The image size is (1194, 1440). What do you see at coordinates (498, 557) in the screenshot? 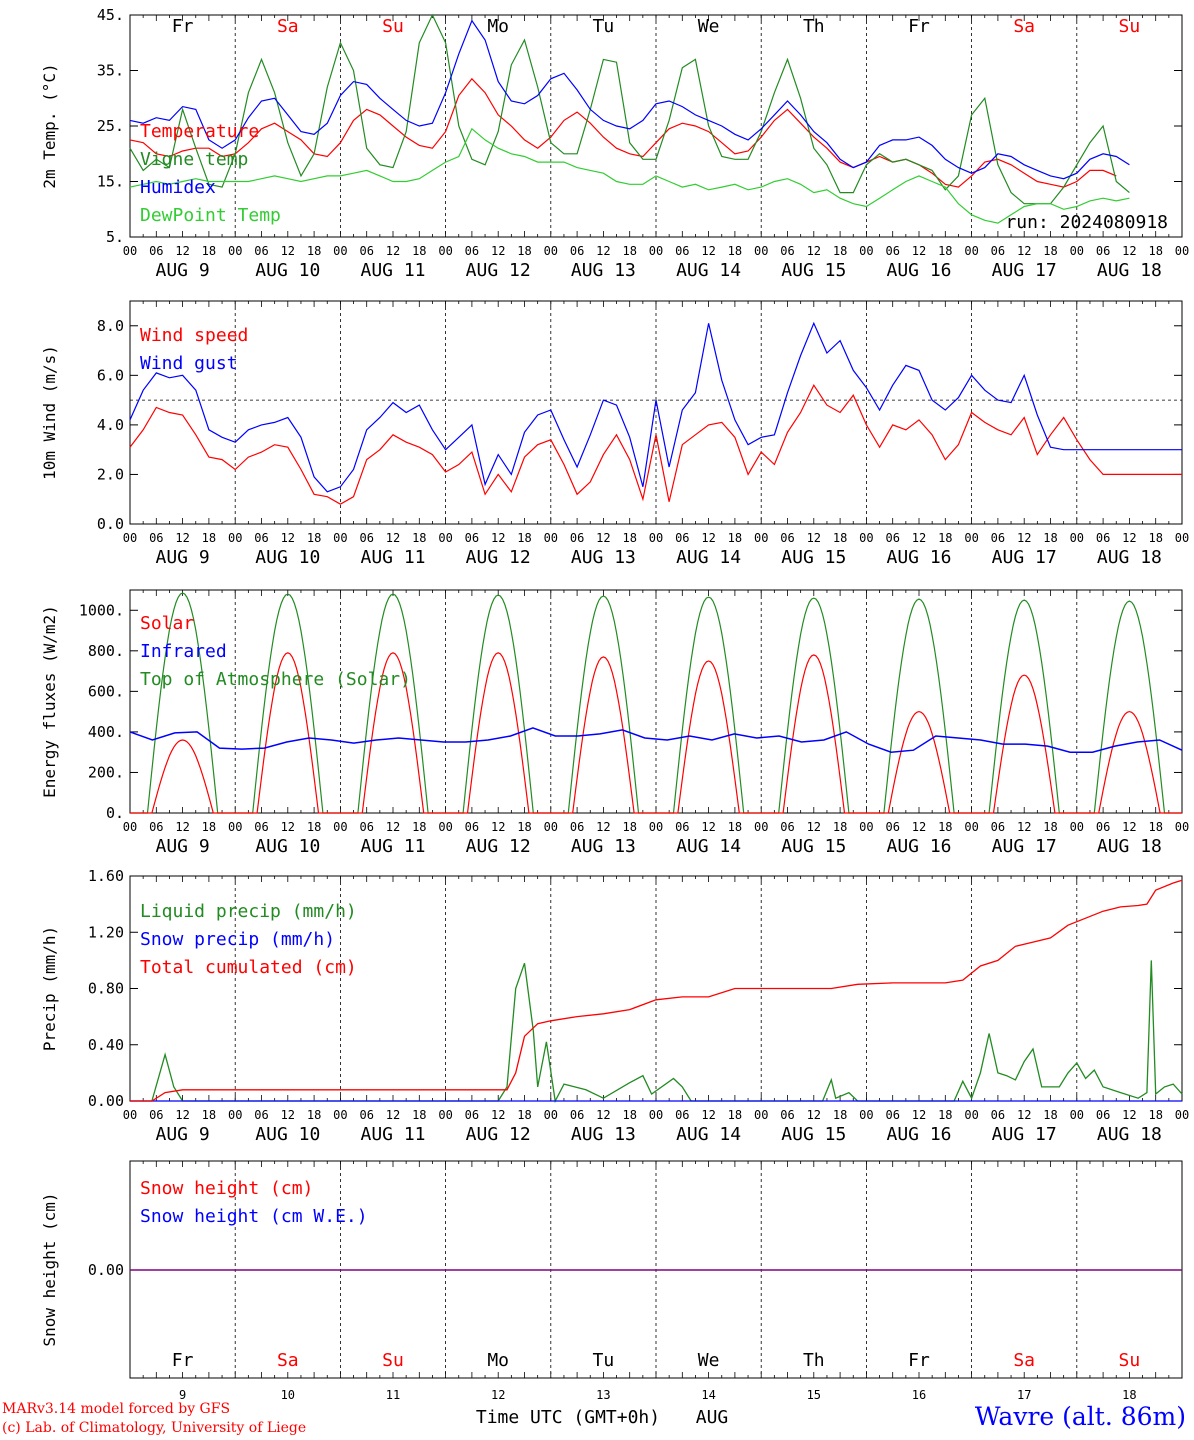
I see `x-date-label: AUG 12` at bounding box center [498, 557].